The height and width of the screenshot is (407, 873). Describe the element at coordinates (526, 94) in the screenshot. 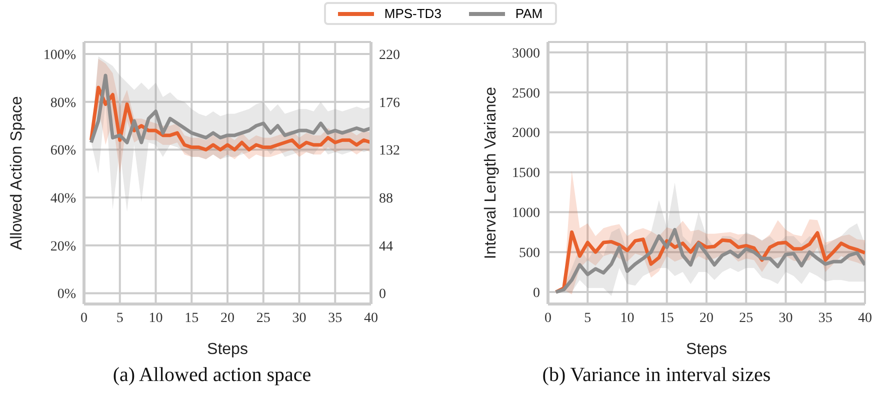

I see `y-tick-label: 2500` at that location.